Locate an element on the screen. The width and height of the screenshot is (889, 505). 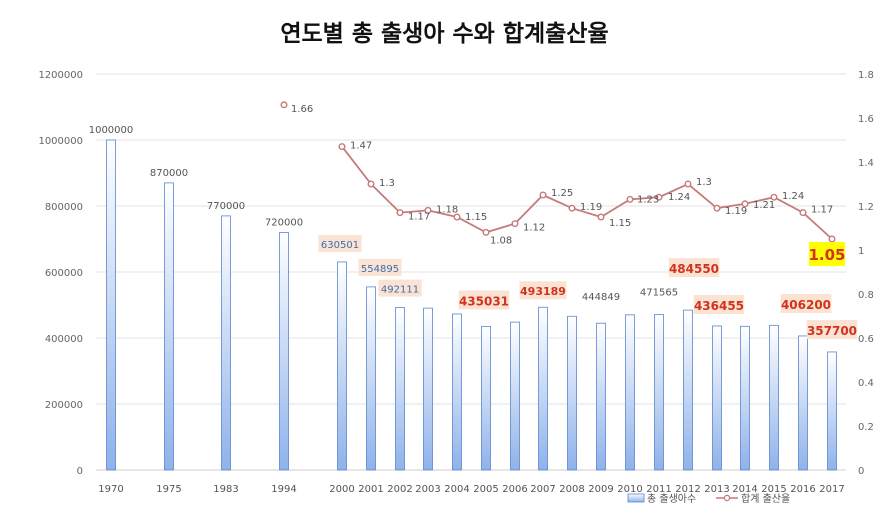
y-tick-label-left: 400000 is located at coordinates (64, 339).